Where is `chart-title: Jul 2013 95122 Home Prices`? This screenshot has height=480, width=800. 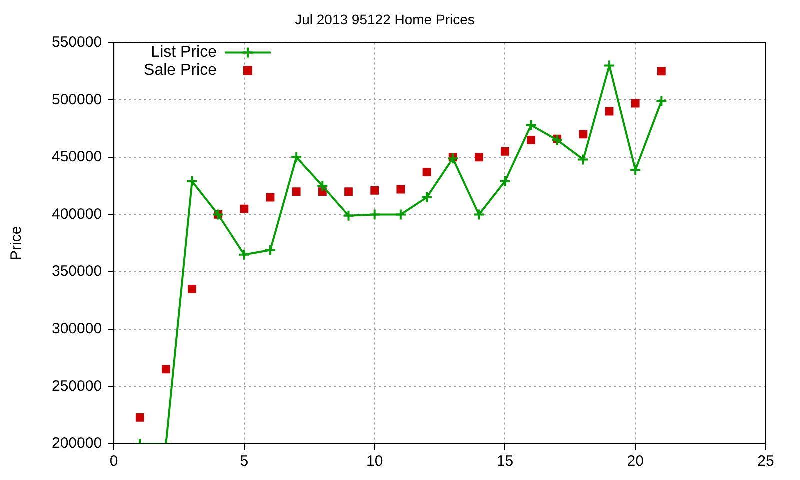
chart-title: Jul 2013 95122 Home Prices is located at coordinates (385, 19).